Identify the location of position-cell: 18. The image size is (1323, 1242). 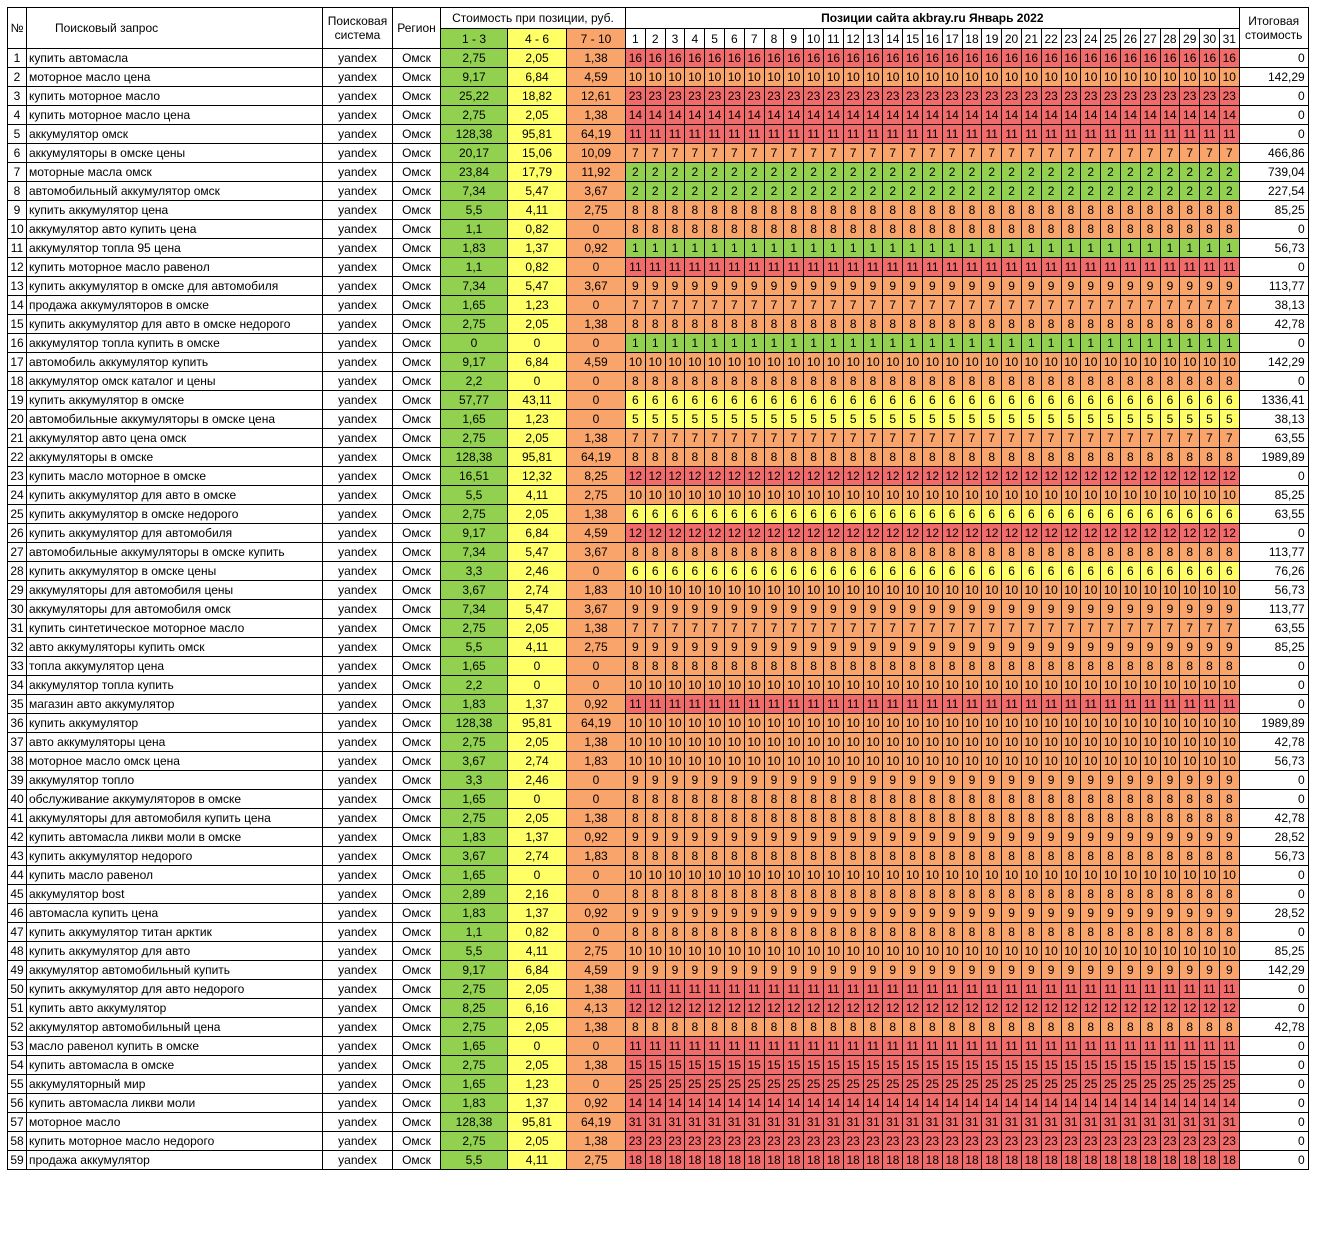
(912, 1160).